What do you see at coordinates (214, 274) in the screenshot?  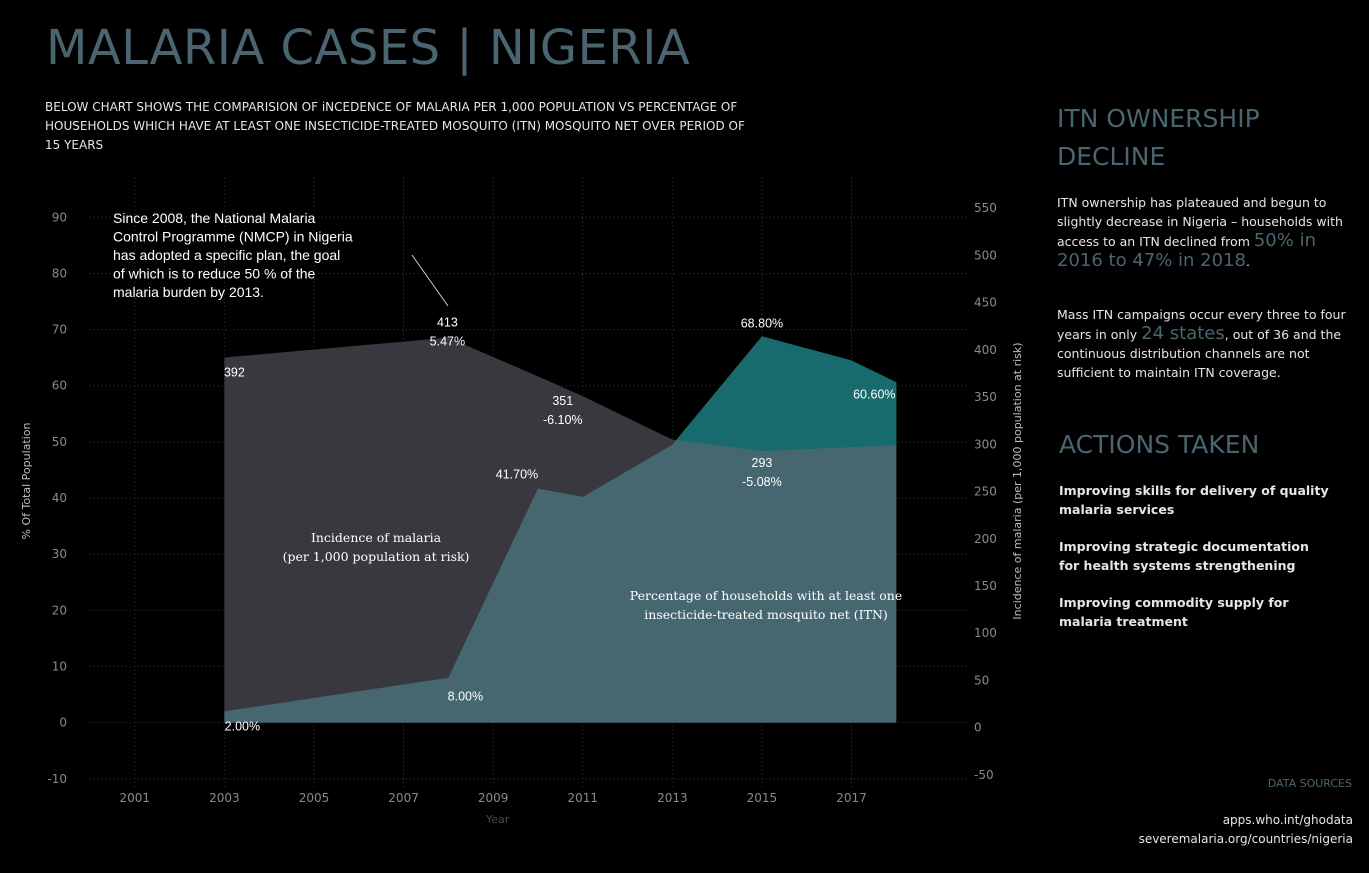 I see `annotation-line: of which is to reduce 50 % of the` at bounding box center [214, 274].